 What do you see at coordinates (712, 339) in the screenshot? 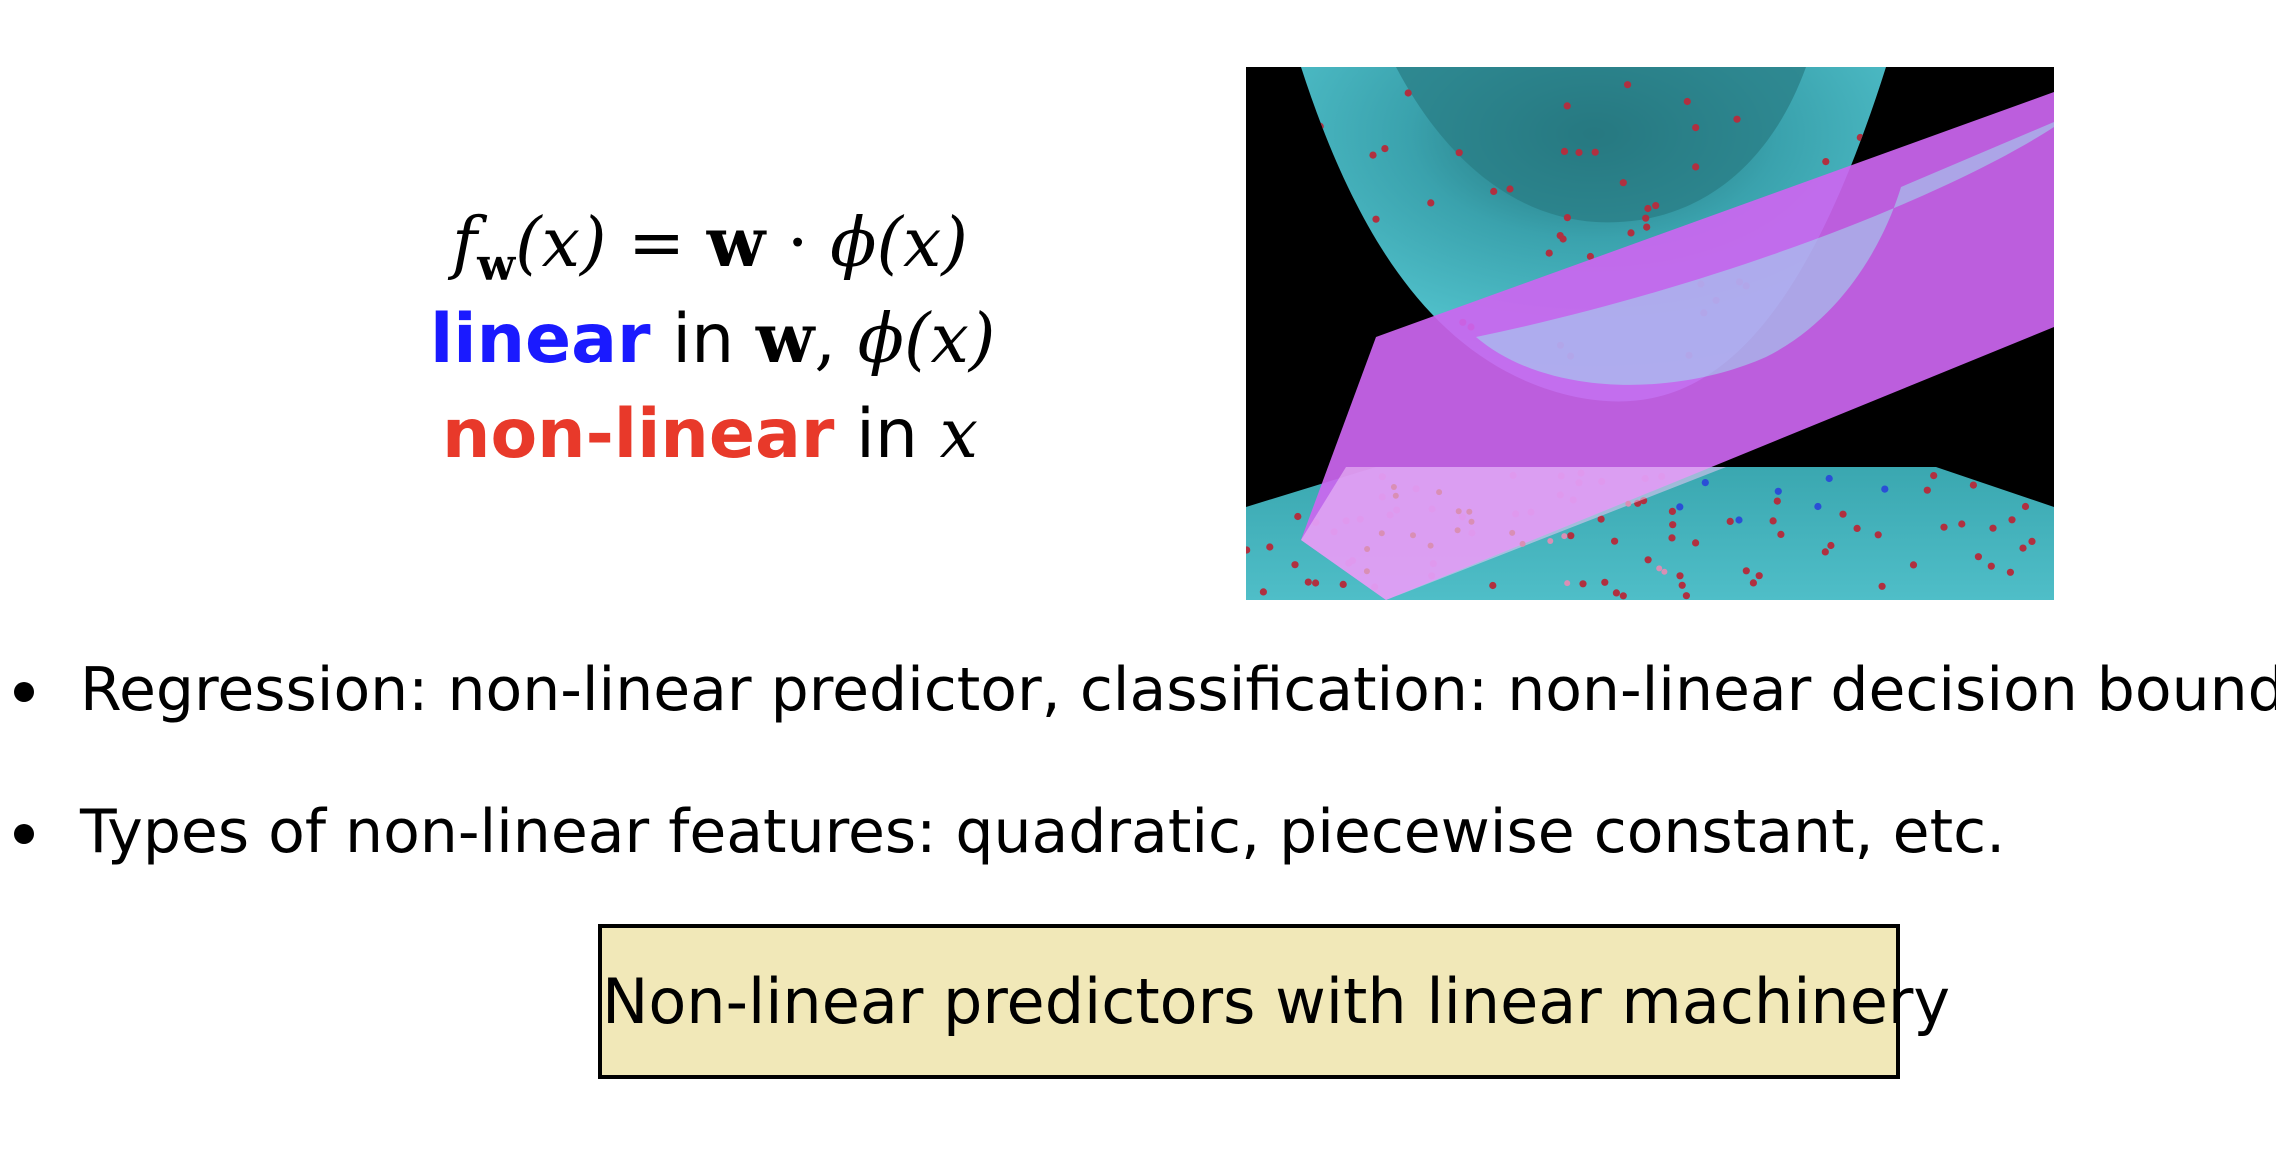
I see `formula-linear-line: linear in w, ϕ(x)` at bounding box center [712, 339].